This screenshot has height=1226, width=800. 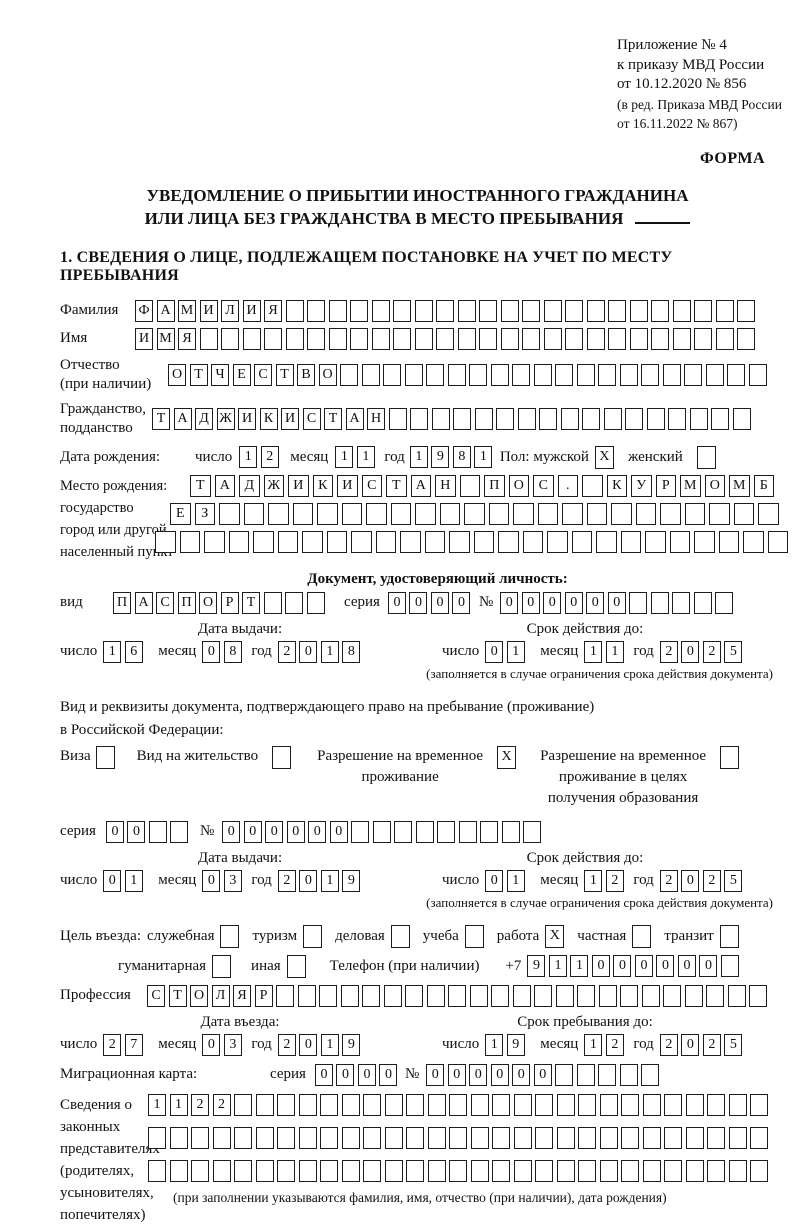 I want to click on purpose-transit-checkbox, so click(x=729, y=936).